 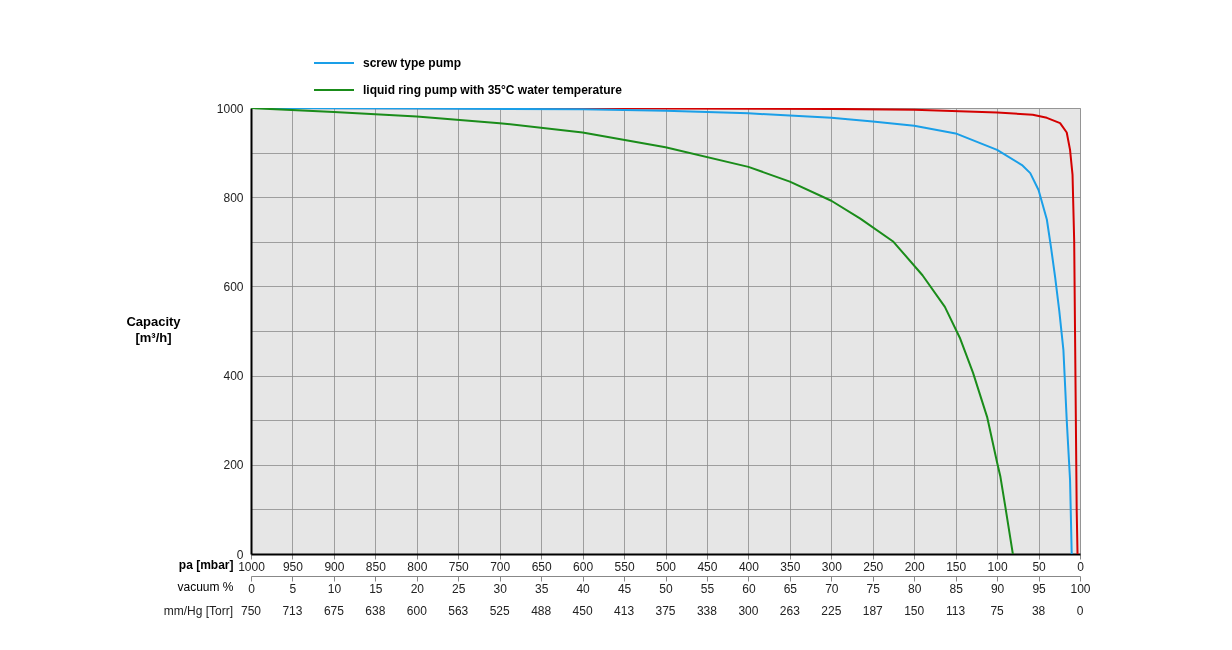 I want to click on x2-tick-label: 0, so click(x=252, y=588).